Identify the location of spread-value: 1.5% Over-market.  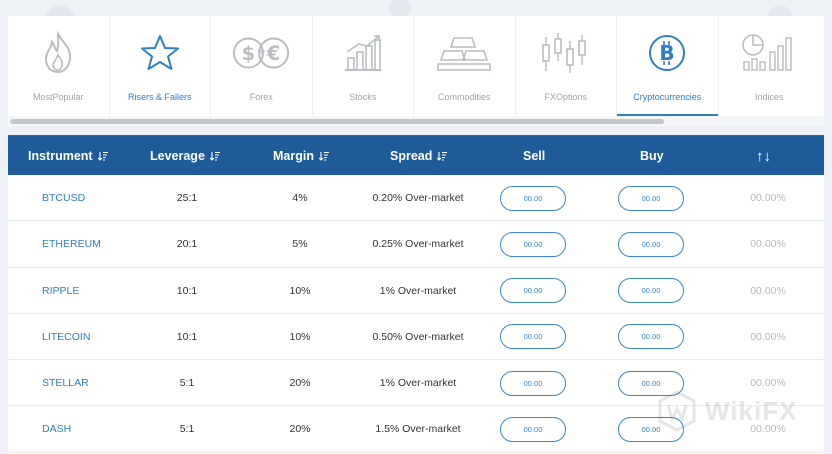
(418, 429).